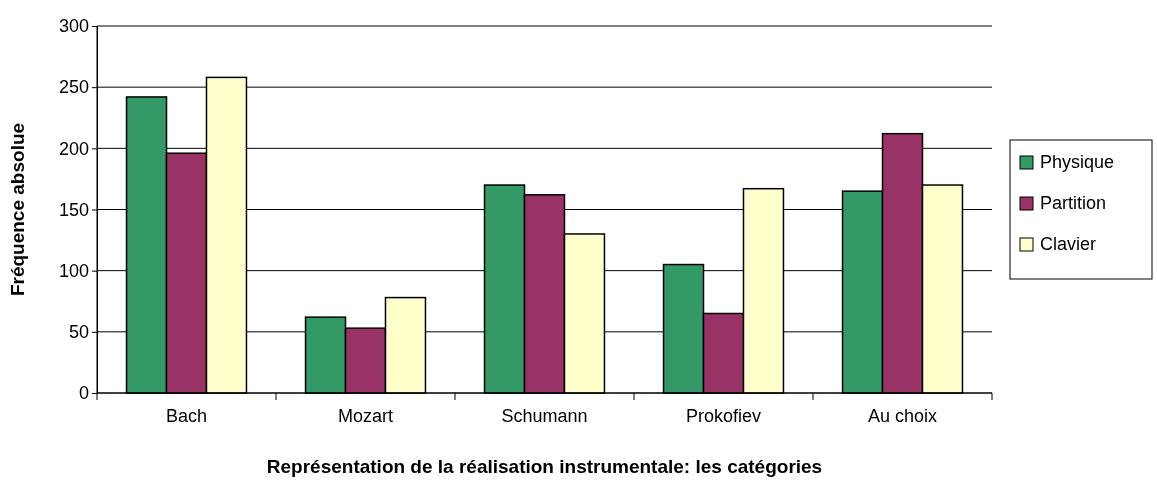 The image size is (1157, 487). What do you see at coordinates (365, 415) in the screenshot?
I see `x-tick-label: Mozart` at bounding box center [365, 415].